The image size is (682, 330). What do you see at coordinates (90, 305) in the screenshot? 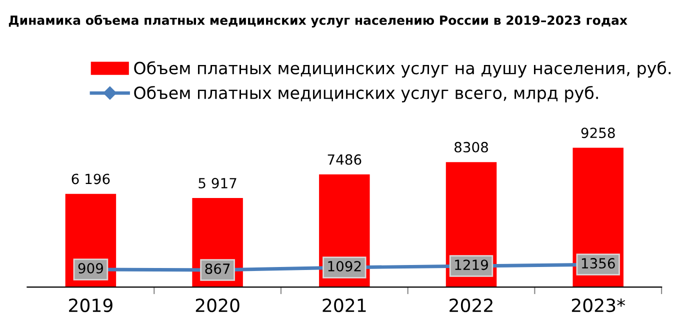
I see `x-tick-label: 2019` at bounding box center [90, 305].